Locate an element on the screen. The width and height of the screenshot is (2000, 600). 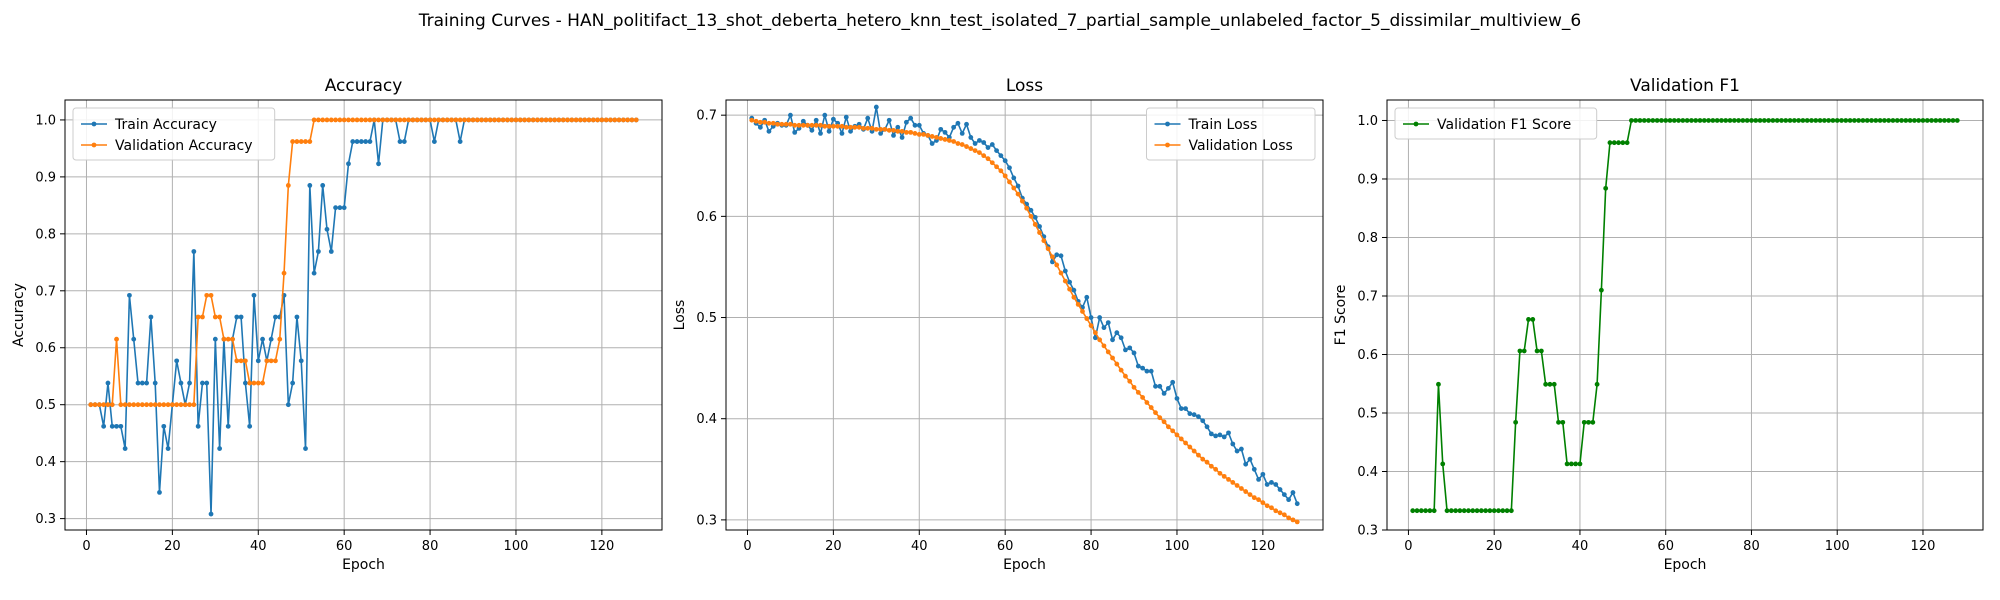
accuracy-x-tick-label: 20 is located at coordinates (172, 546).